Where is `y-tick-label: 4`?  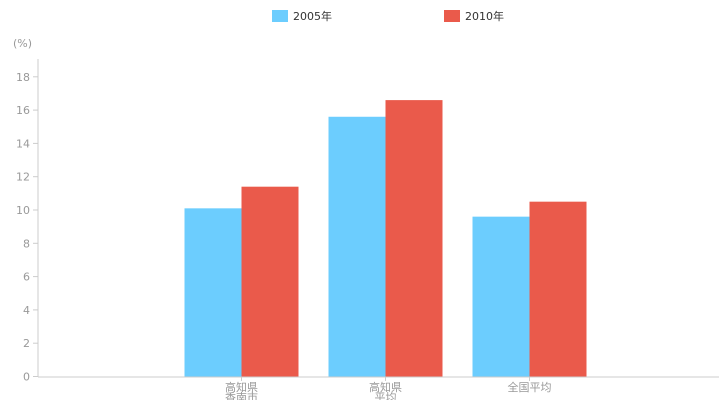
y-tick-label: 4 is located at coordinates (26, 310).